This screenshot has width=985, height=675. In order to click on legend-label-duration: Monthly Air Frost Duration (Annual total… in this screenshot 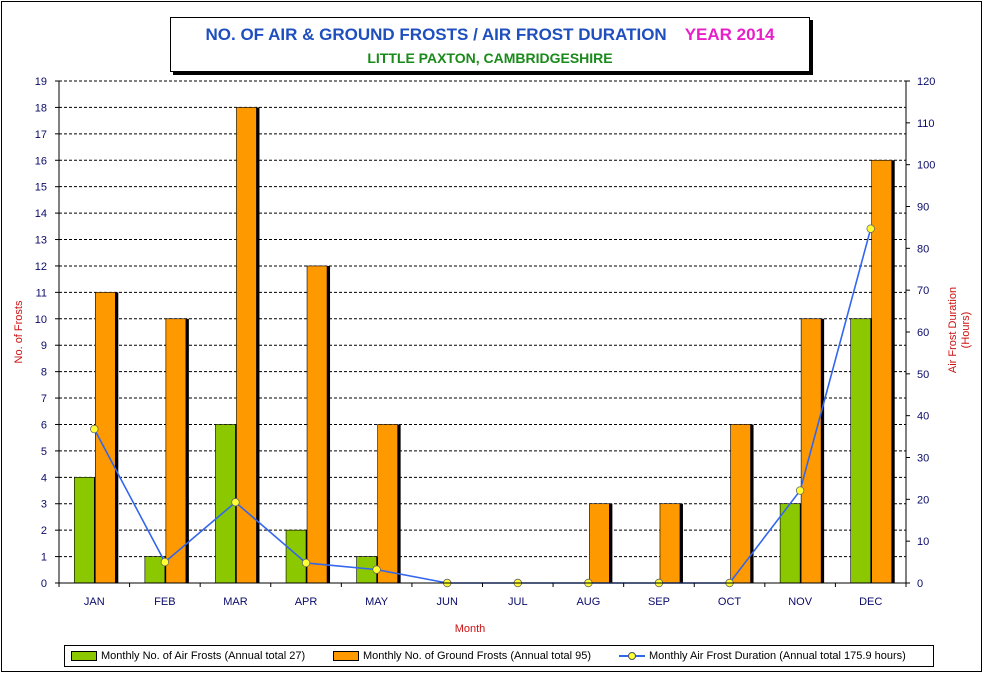, I will do `click(777, 656)`.